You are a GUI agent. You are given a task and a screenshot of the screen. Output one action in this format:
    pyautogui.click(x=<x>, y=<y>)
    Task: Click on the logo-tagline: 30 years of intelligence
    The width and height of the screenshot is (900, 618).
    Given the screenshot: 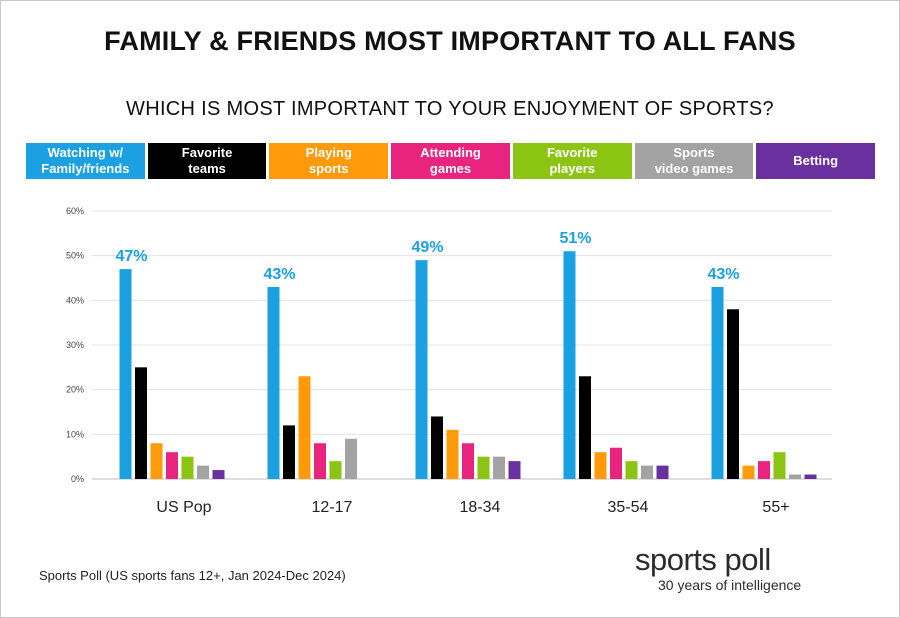 What is the action you would take?
    pyautogui.click(x=730, y=585)
    